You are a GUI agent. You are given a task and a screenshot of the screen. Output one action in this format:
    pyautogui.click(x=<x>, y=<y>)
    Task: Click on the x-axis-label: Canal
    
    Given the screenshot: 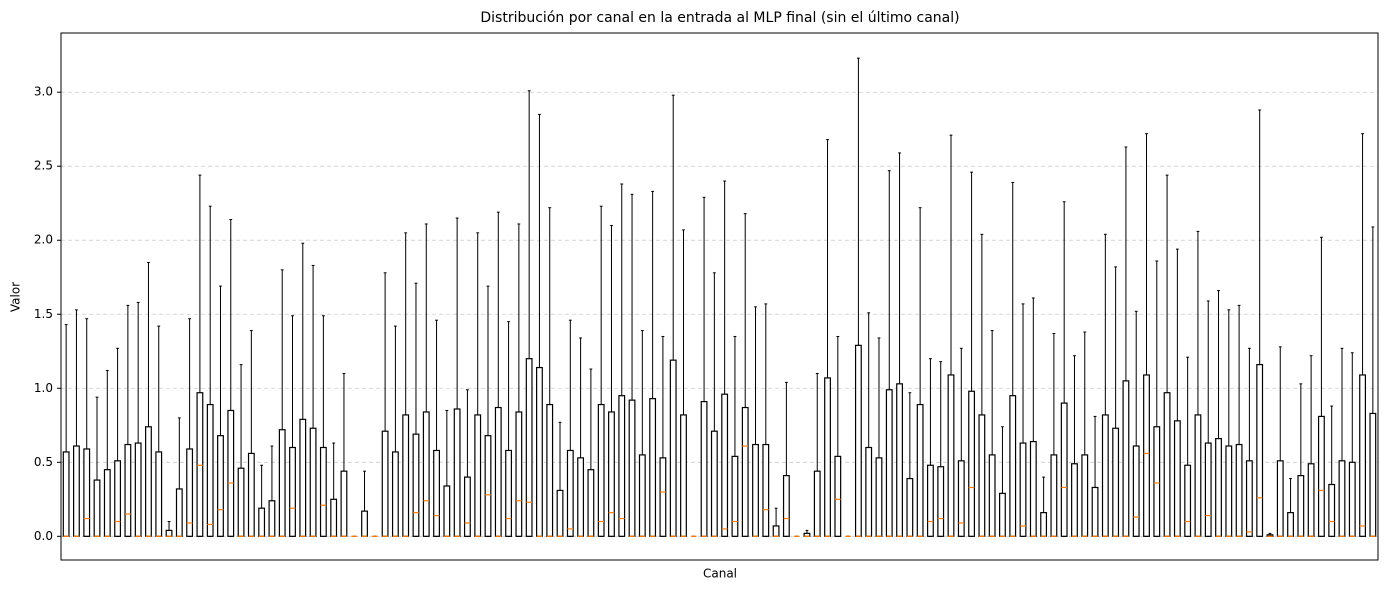 What is the action you would take?
    pyautogui.click(x=720, y=574)
    